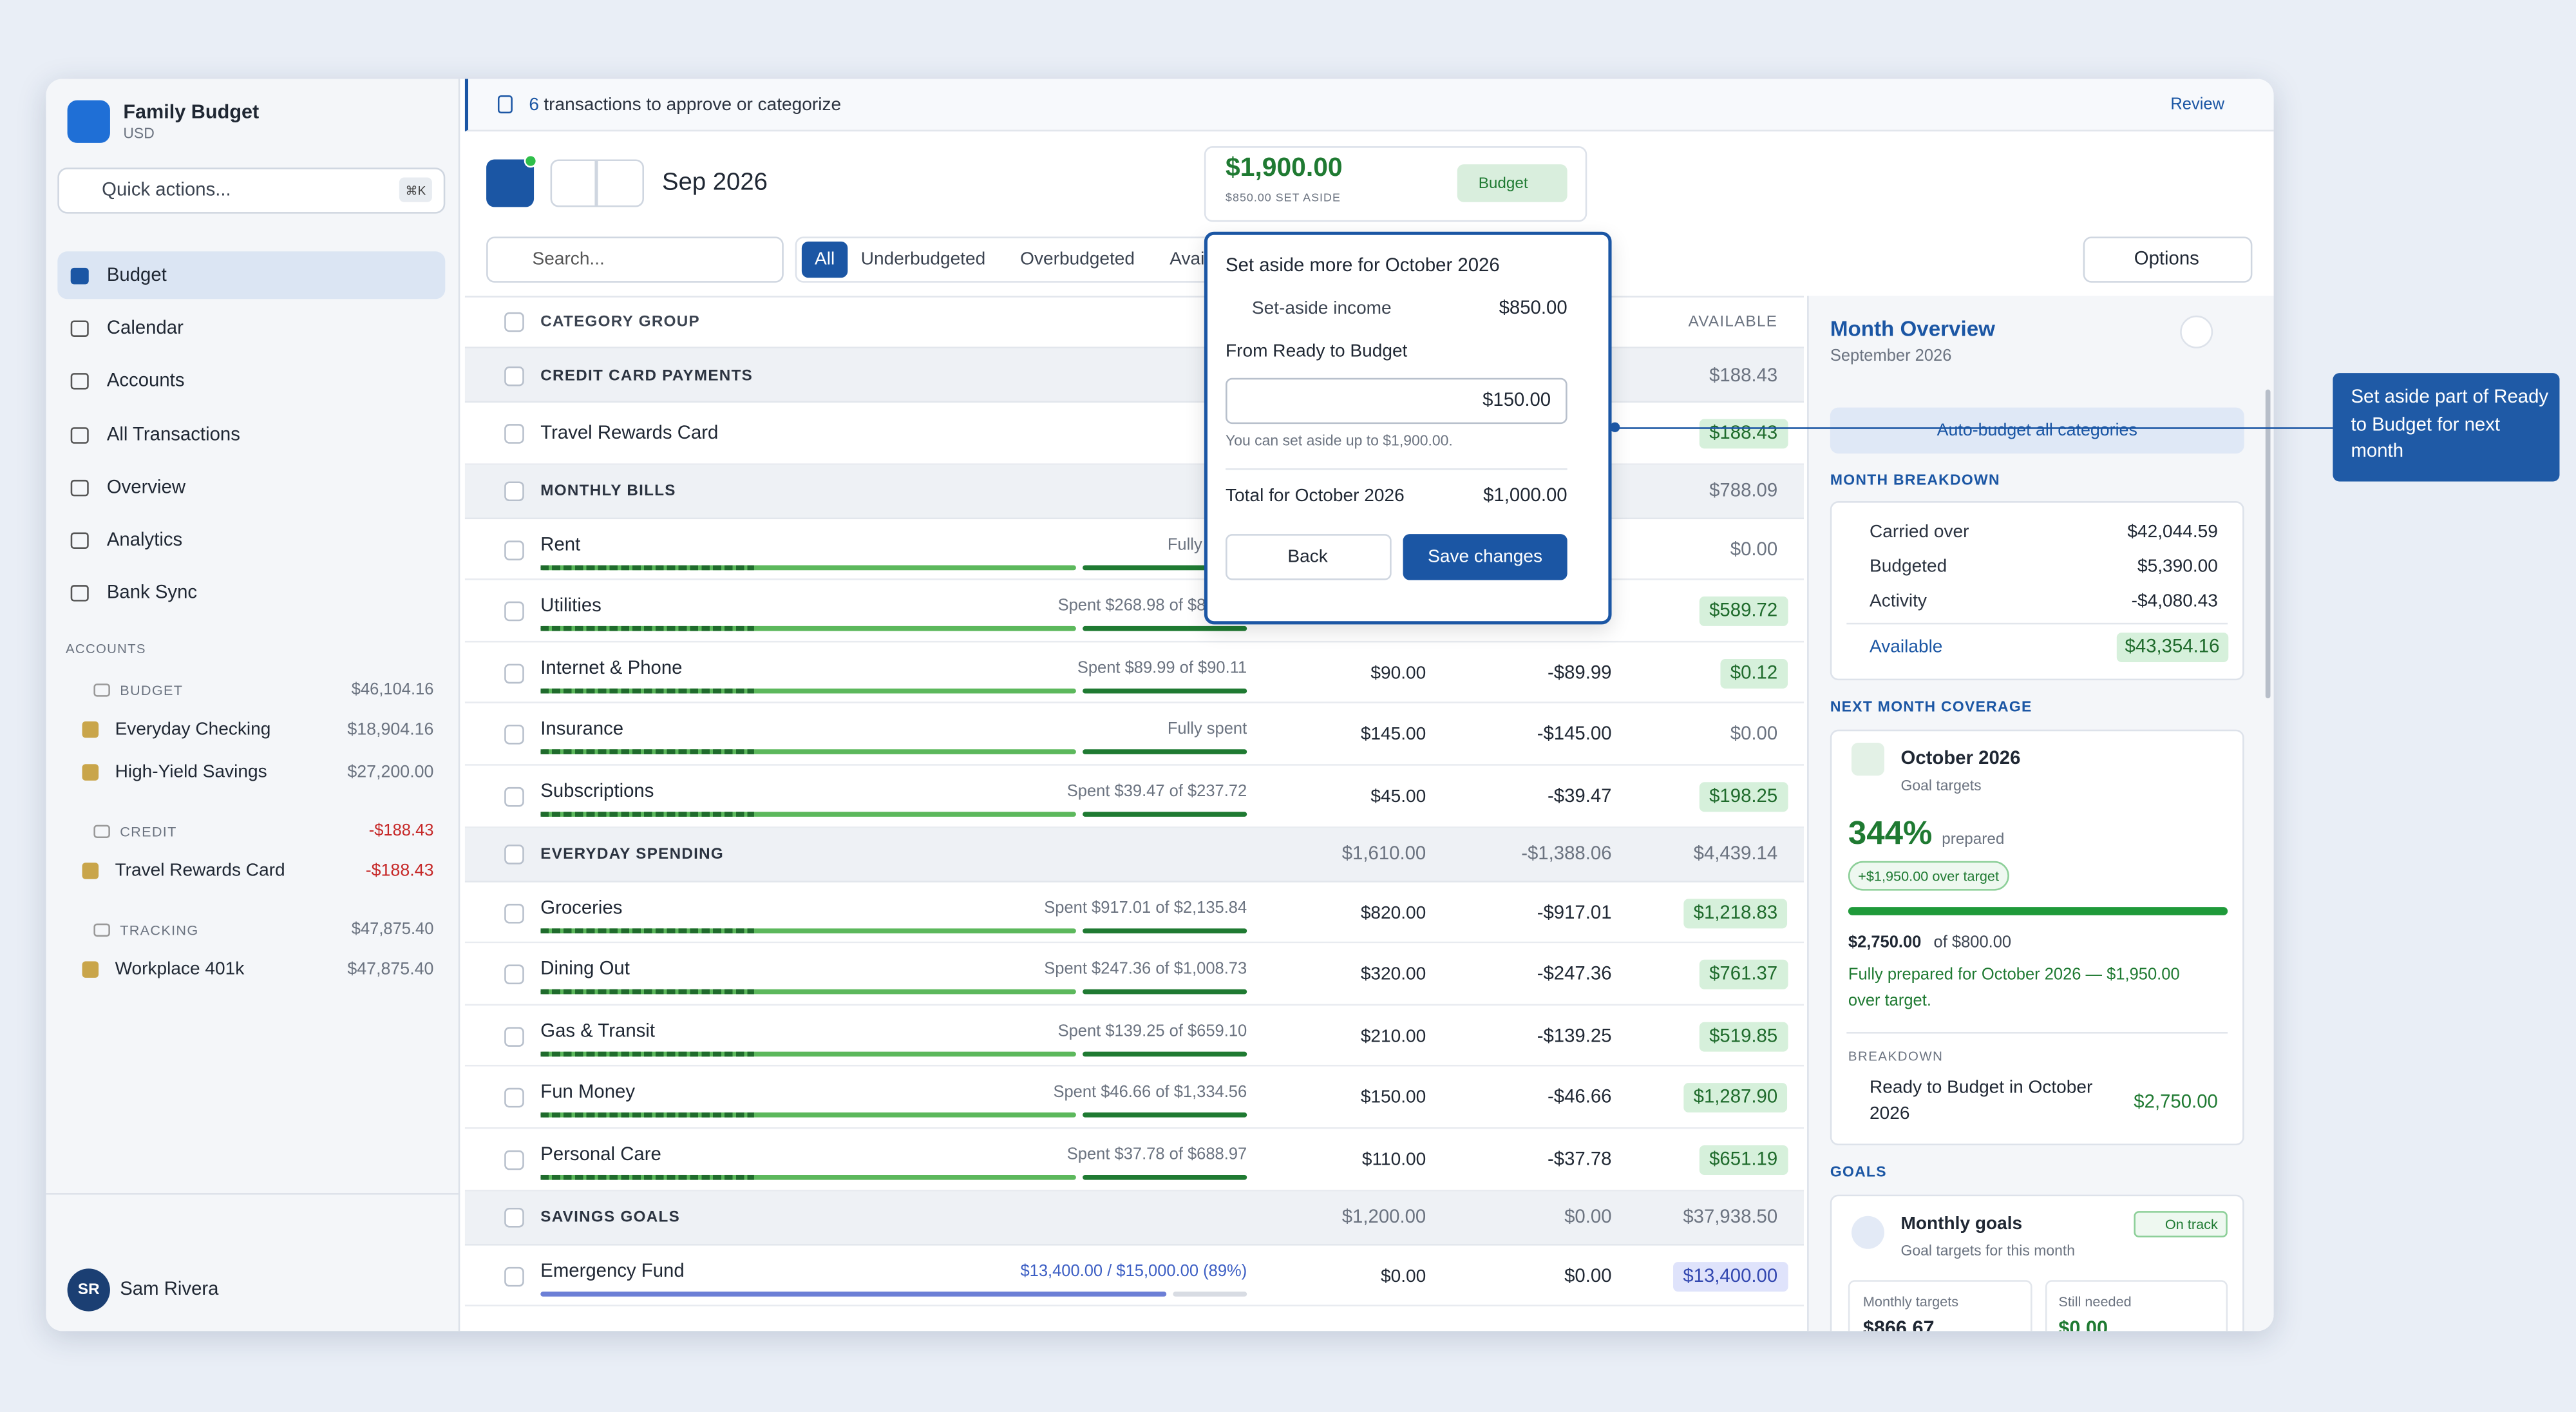 The image size is (2576, 1412). I want to click on account-name: Workplace 401k, so click(180, 969).